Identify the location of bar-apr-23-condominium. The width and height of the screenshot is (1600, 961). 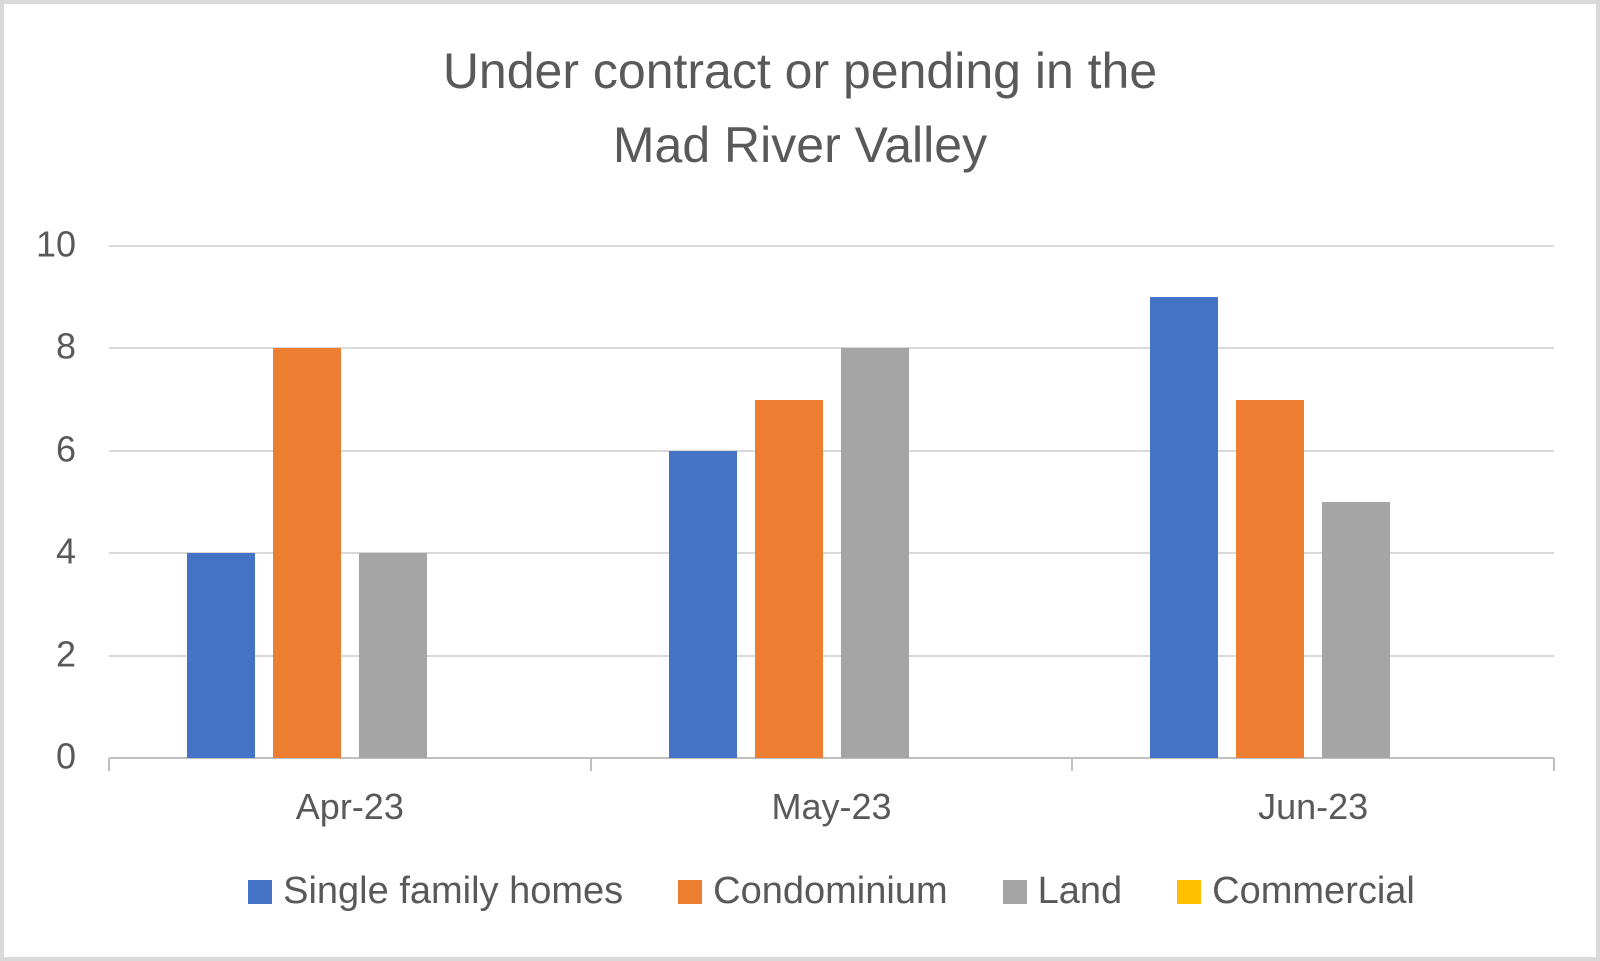
(306, 553).